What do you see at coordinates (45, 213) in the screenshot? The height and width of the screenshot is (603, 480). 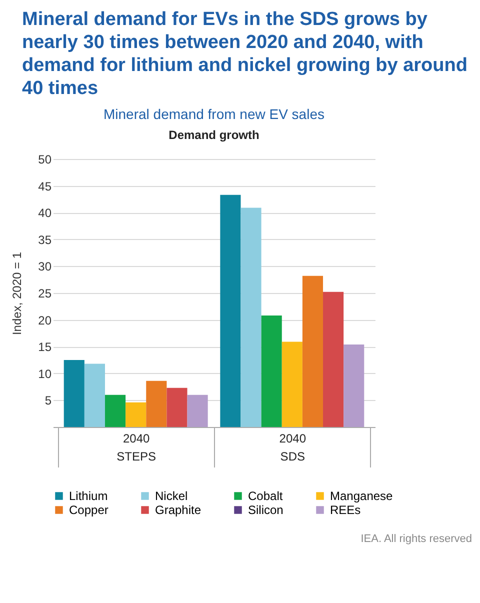 I see `y-tick-label: 40` at bounding box center [45, 213].